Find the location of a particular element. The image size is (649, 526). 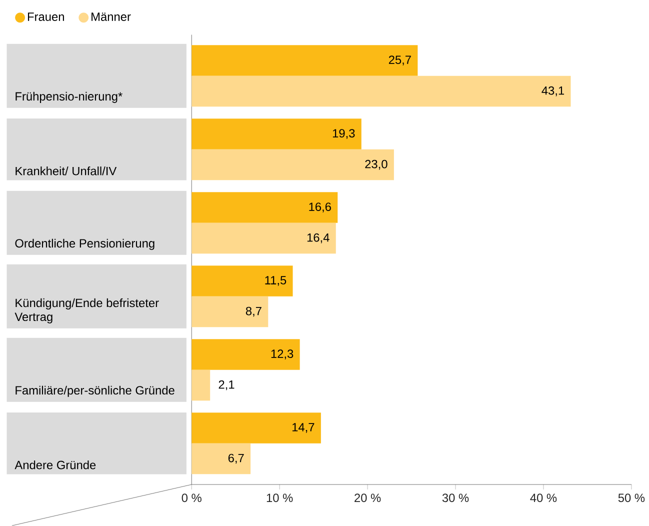

x-tick-label: 50 % is located at coordinates (631, 498).